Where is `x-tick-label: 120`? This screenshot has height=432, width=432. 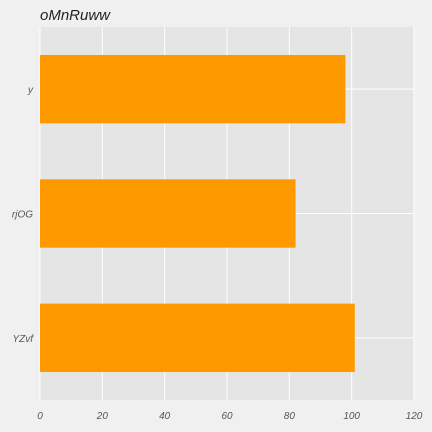
x-tick-label: 120 is located at coordinates (414, 416).